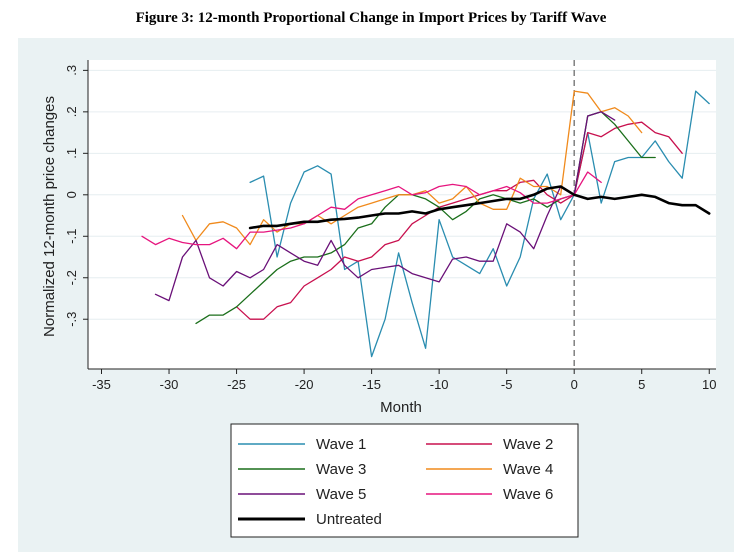  What do you see at coordinates (169, 384) in the screenshot?
I see `x-tick-label: -30` at bounding box center [169, 384].